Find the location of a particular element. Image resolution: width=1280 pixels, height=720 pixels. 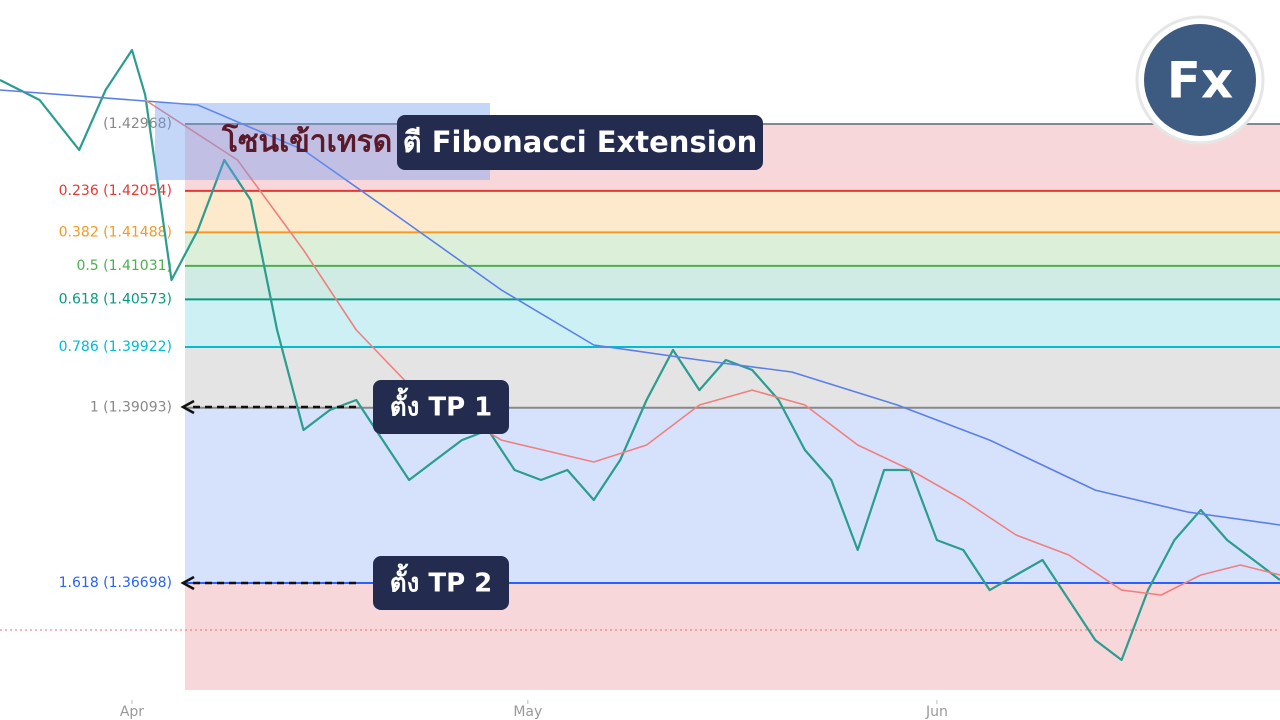

fib-label: 0.236 (1.42054) is located at coordinates (115, 191).